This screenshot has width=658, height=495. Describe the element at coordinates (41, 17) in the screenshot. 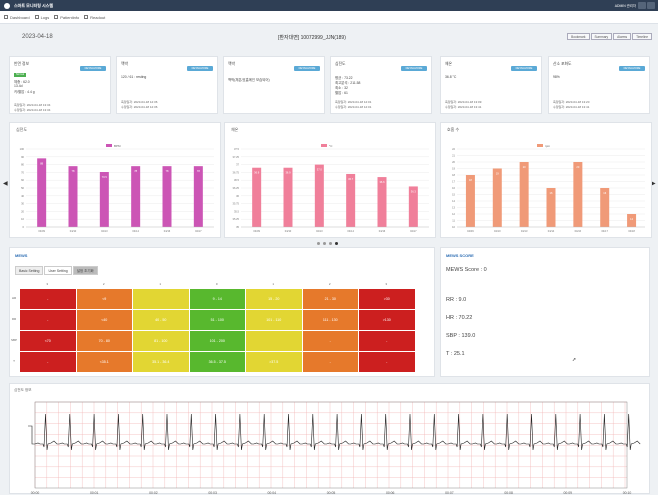

I see `nav-logs: Logs` at that location.